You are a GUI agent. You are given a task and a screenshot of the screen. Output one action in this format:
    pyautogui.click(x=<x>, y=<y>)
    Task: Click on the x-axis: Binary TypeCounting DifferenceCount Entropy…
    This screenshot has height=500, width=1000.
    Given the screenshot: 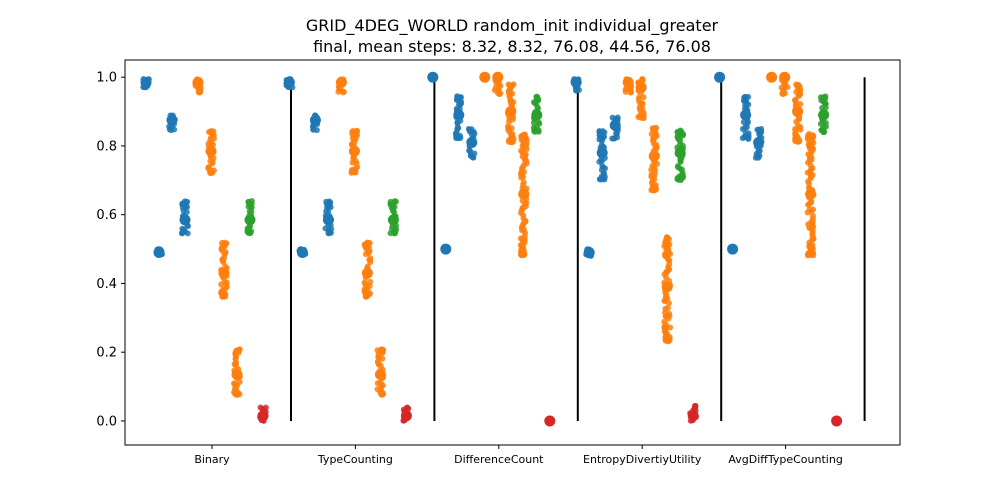 What is the action you would take?
    pyautogui.click(x=518, y=455)
    